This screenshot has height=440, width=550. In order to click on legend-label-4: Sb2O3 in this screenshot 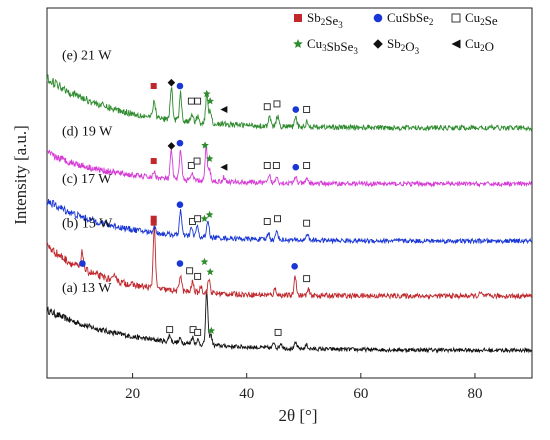, I will do `click(403, 46)`.